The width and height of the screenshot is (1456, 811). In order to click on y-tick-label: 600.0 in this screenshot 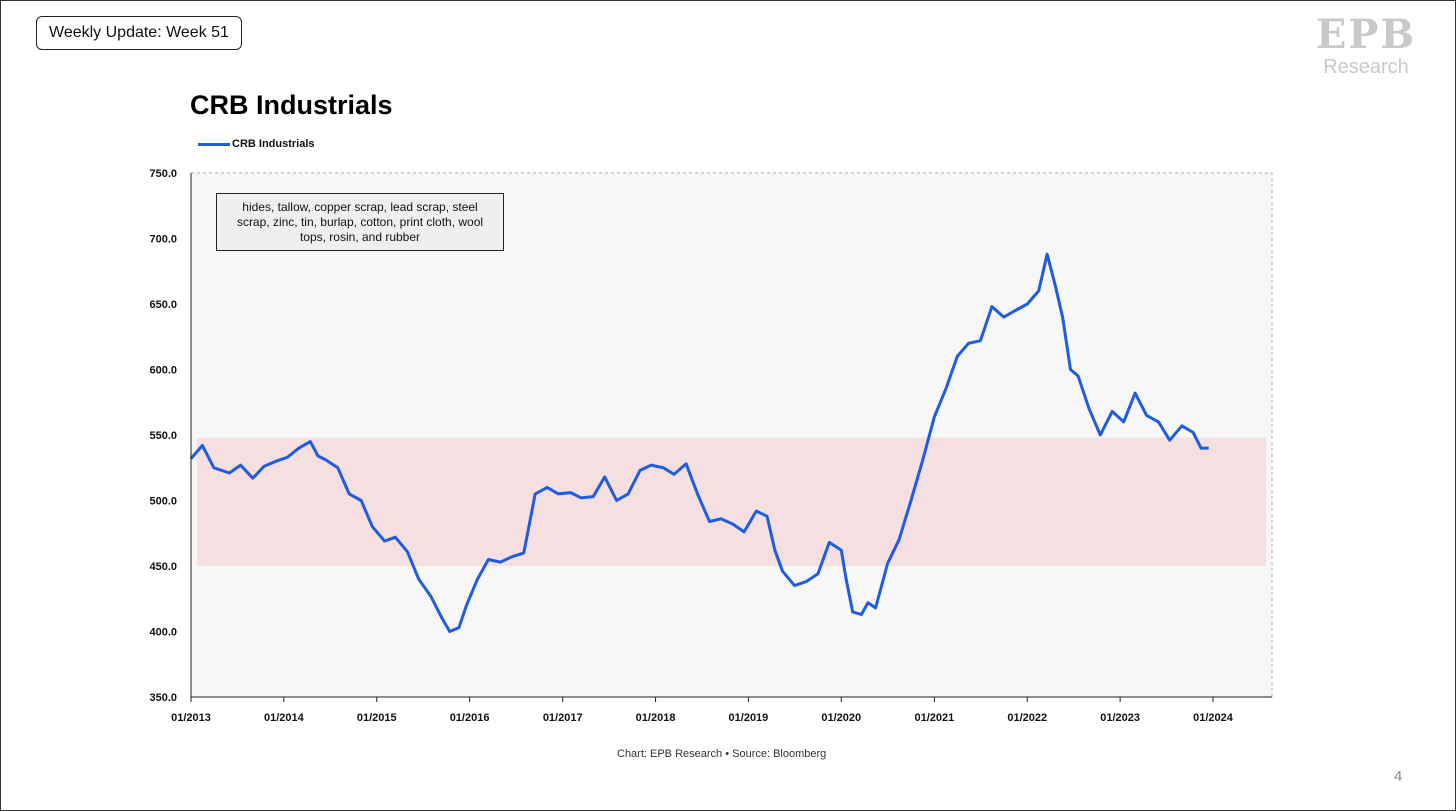, I will do `click(163, 371)`.